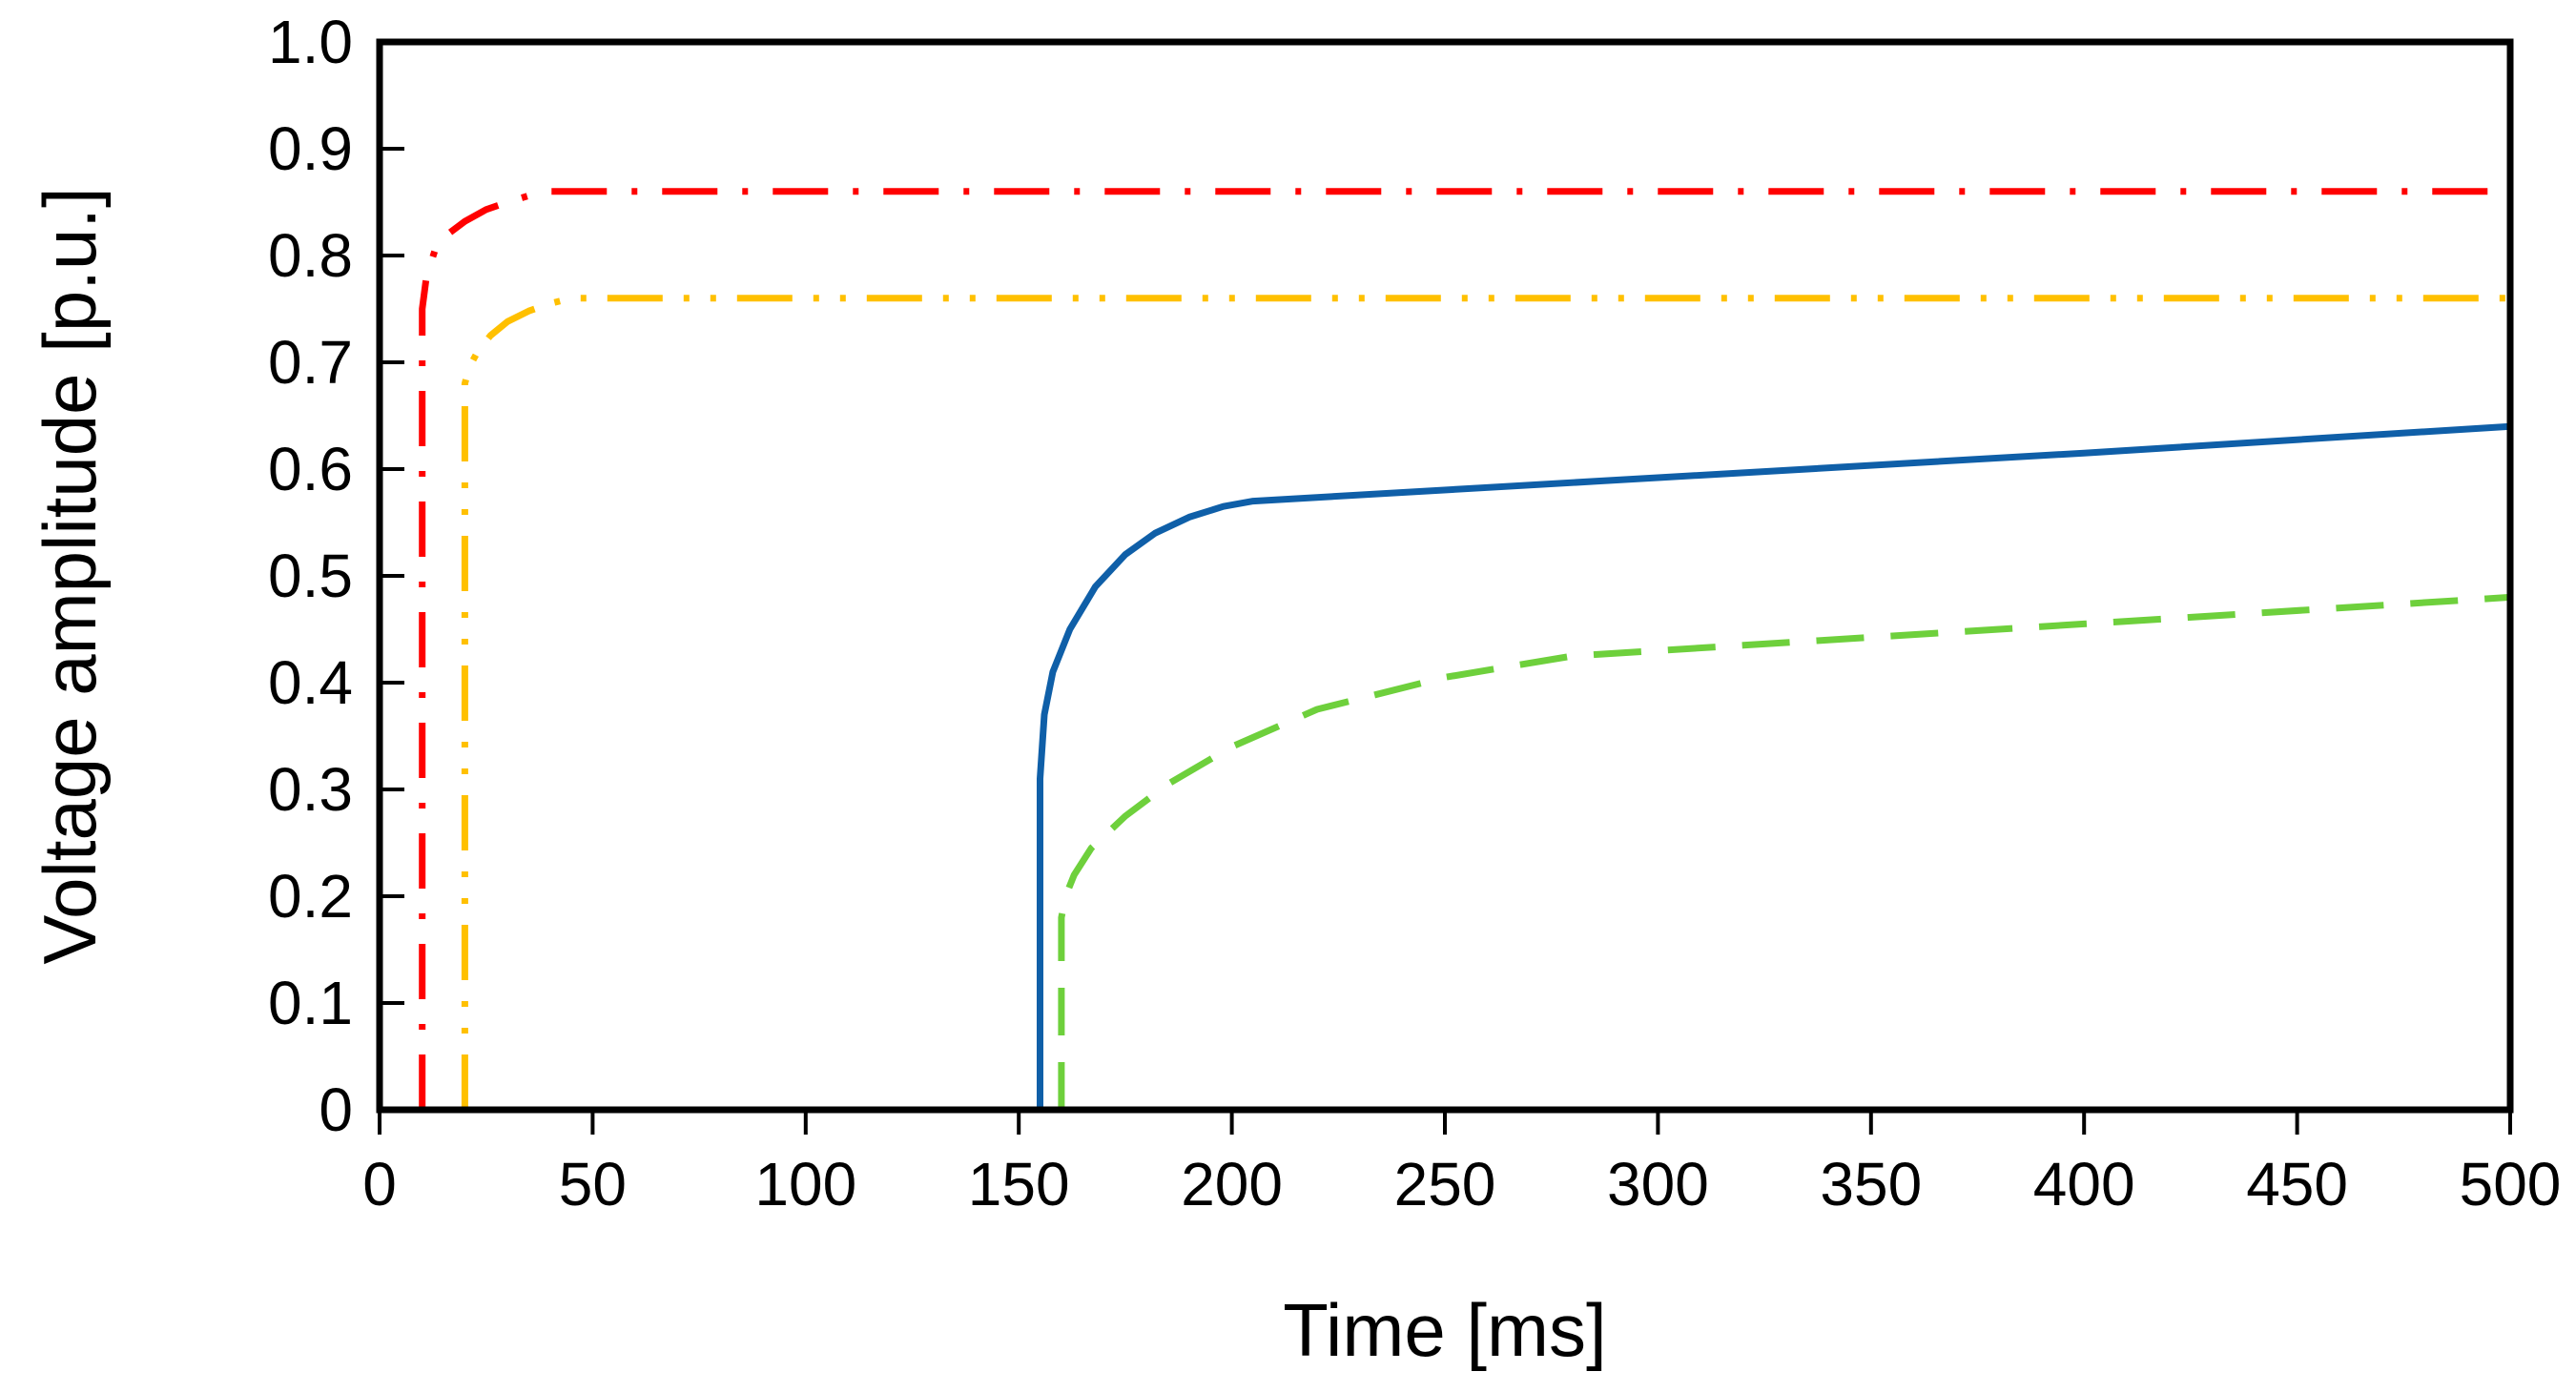 Image resolution: width=2576 pixels, height=1392 pixels. I want to click on x-tick-label: 200, so click(1232, 1184).